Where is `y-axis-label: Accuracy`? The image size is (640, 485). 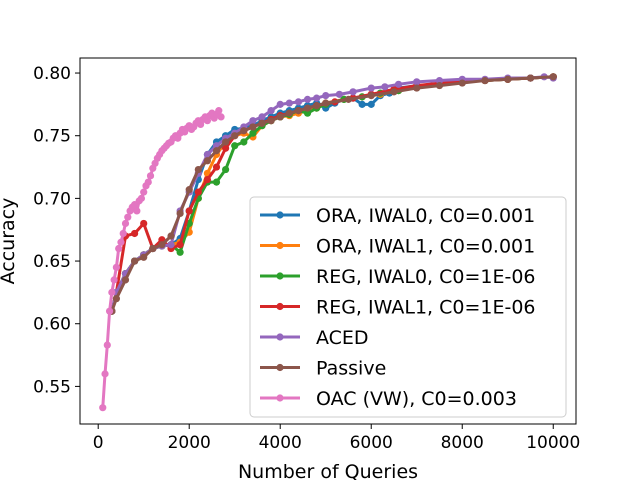
y-axis-label: Accuracy is located at coordinates (9, 241).